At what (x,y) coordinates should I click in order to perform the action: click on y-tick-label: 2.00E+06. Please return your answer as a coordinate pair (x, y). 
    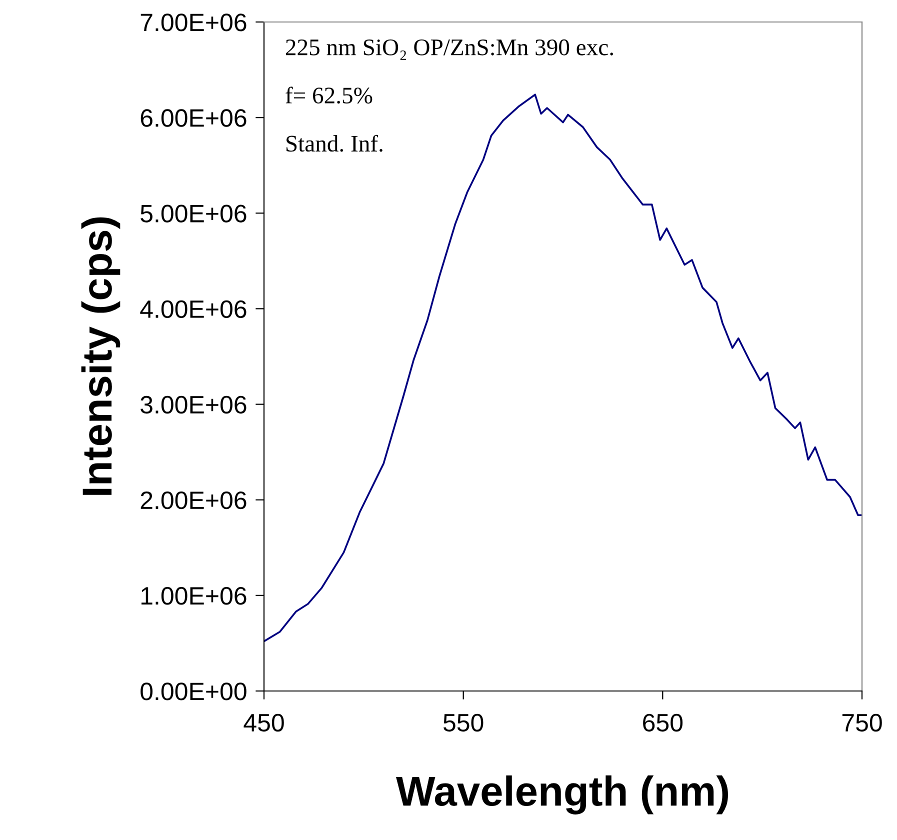
    Looking at the image, I should click on (193, 500).